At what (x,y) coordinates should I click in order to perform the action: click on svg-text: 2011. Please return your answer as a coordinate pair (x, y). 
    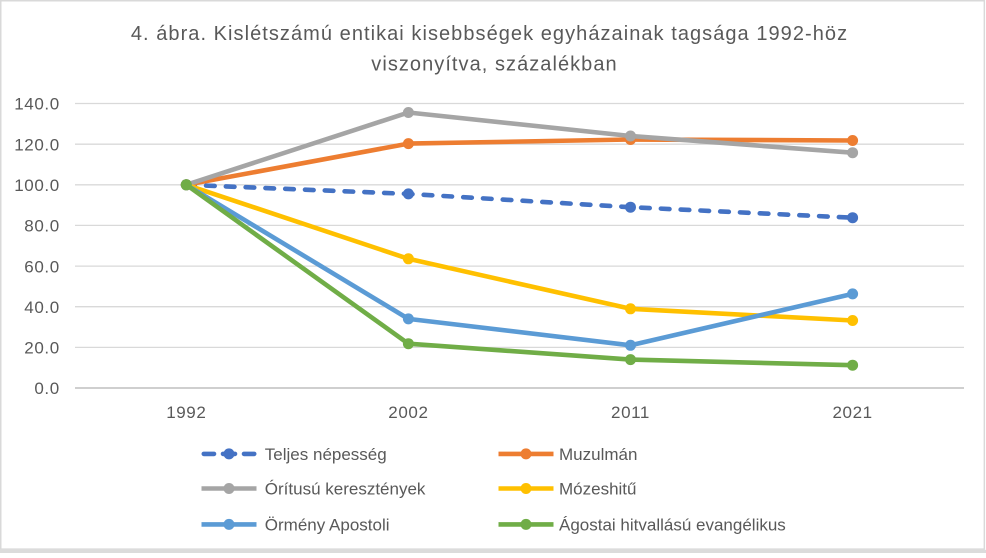
    Looking at the image, I should click on (630, 412).